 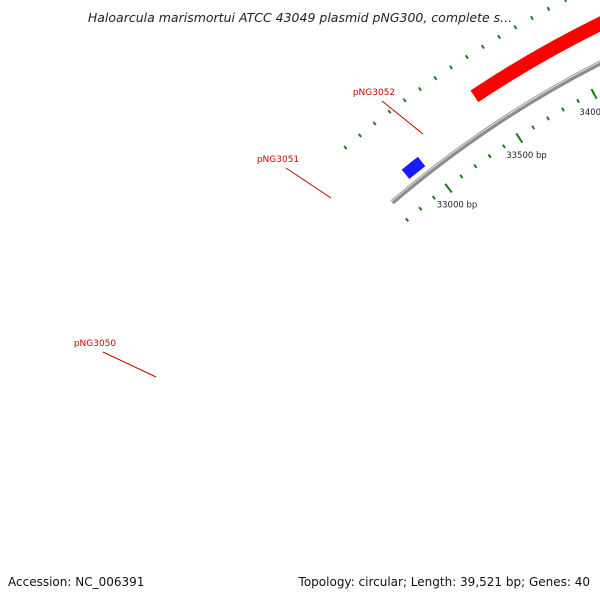 What do you see at coordinates (589, 113) in the screenshot?
I see `scale-label: 34000 bp` at bounding box center [589, 113].